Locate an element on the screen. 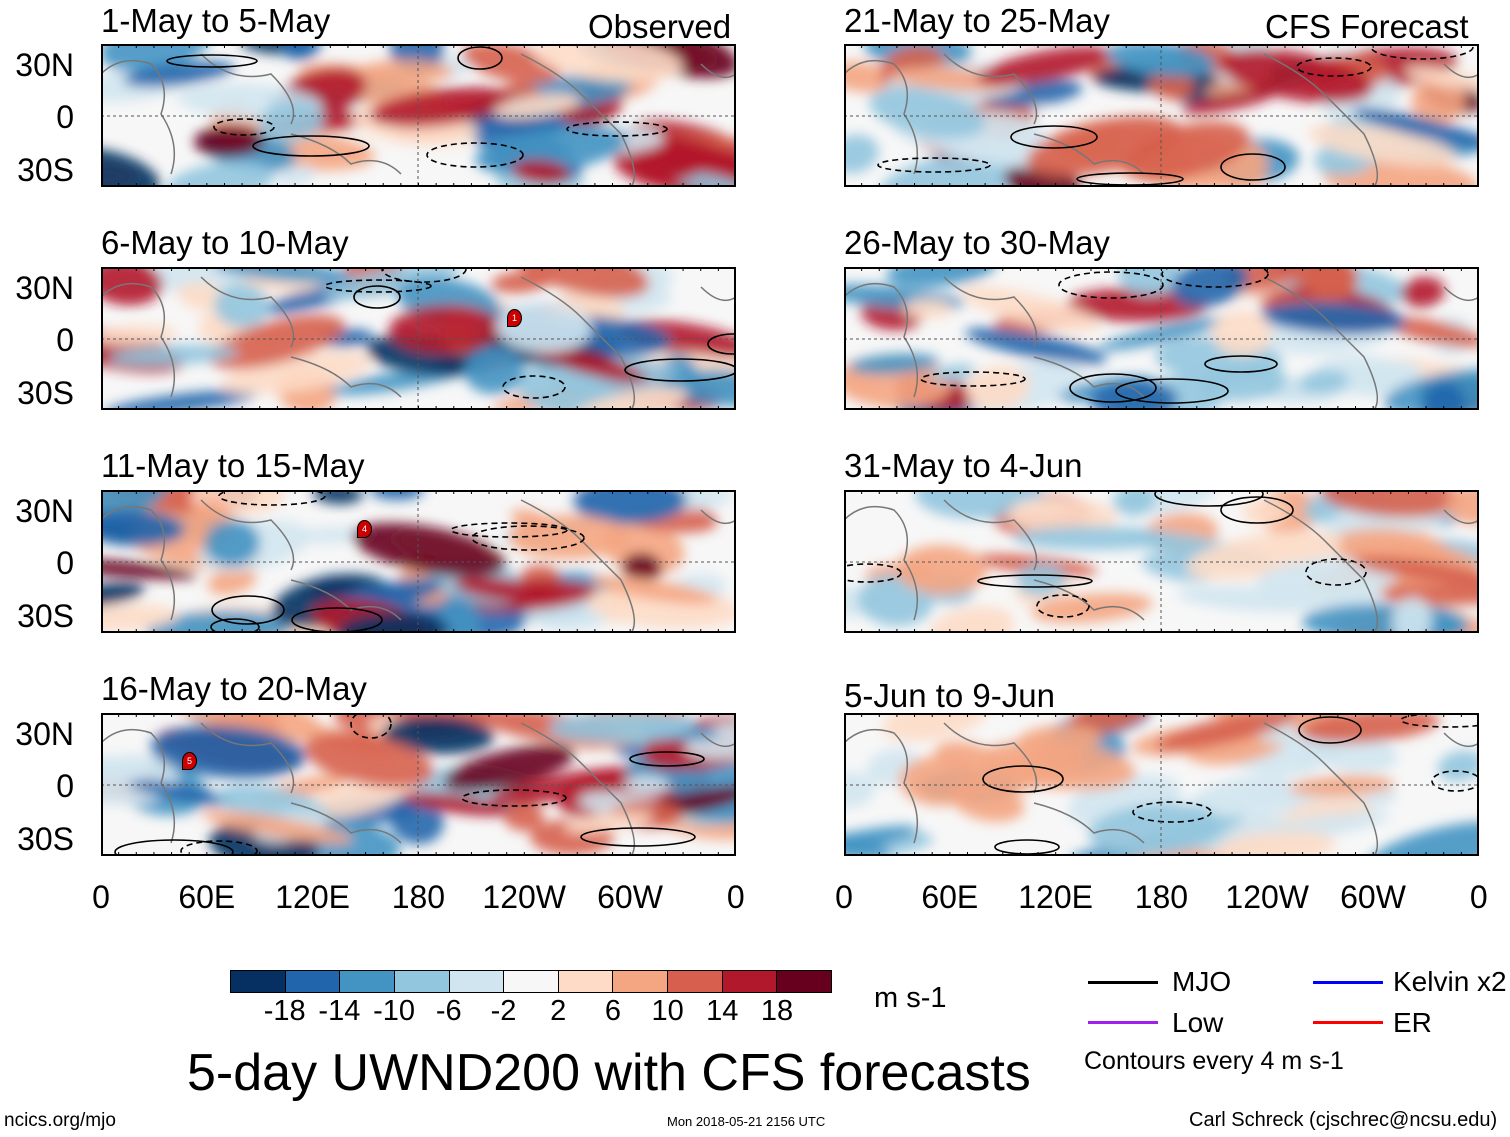 The height and width of the screenshot is (1137, 1510). panel-title-1: 1-May to 5-May is located at coordinates (216, 20).